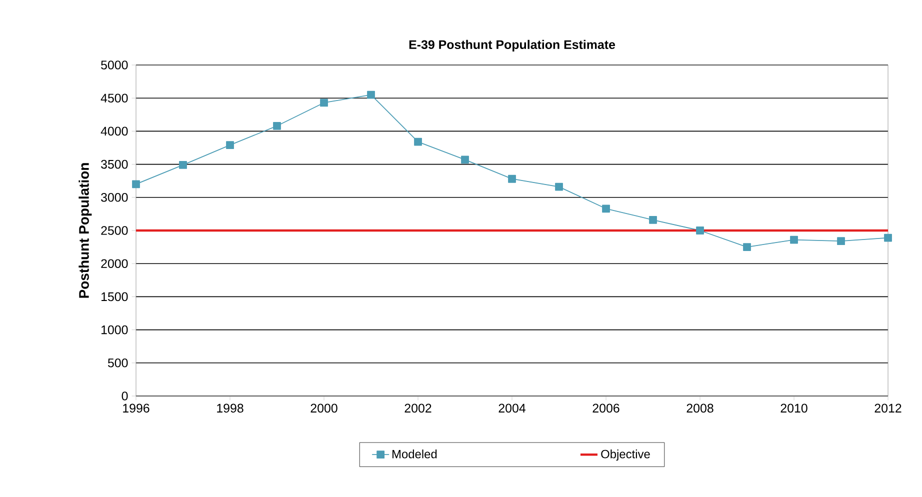  What do you see at coordinates (512, 46) in the screenshot?
I see `chart-title: E-39 Posthunt Population Estimate` at bounding box center [512, 46].